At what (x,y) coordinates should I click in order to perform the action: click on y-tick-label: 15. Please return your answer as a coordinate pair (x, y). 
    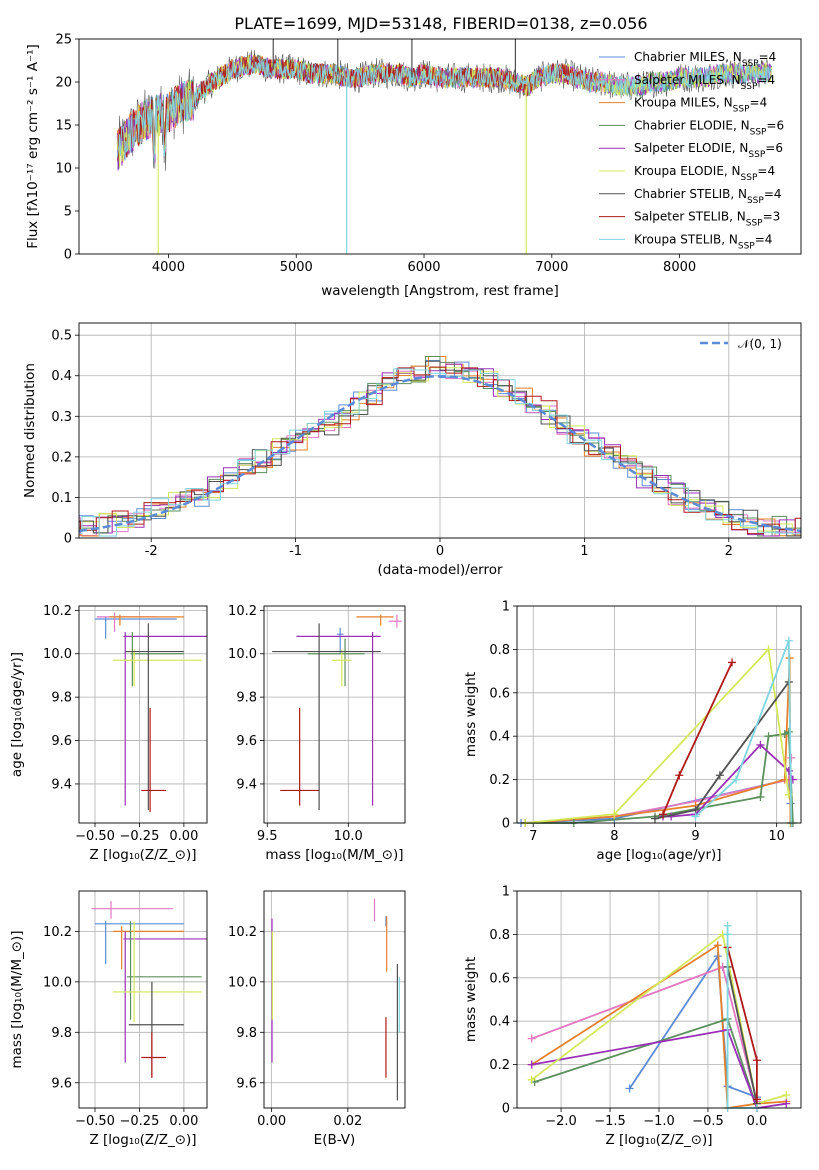
    Looking at the image, I should click on (63, 126).